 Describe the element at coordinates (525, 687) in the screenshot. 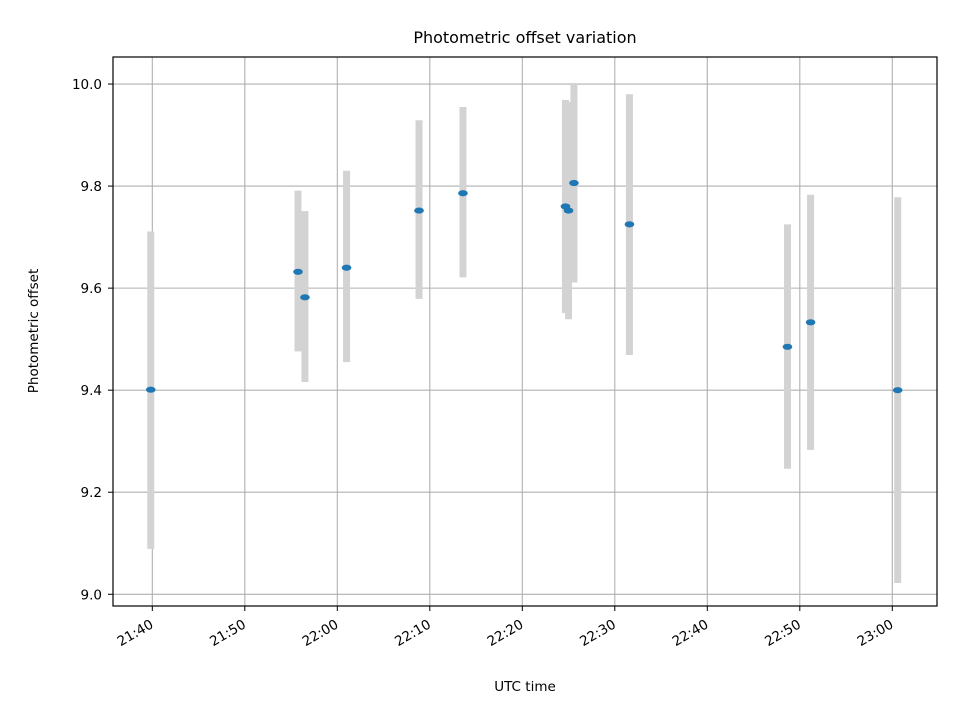

I see `x-axis-title: UTC time` at that location.